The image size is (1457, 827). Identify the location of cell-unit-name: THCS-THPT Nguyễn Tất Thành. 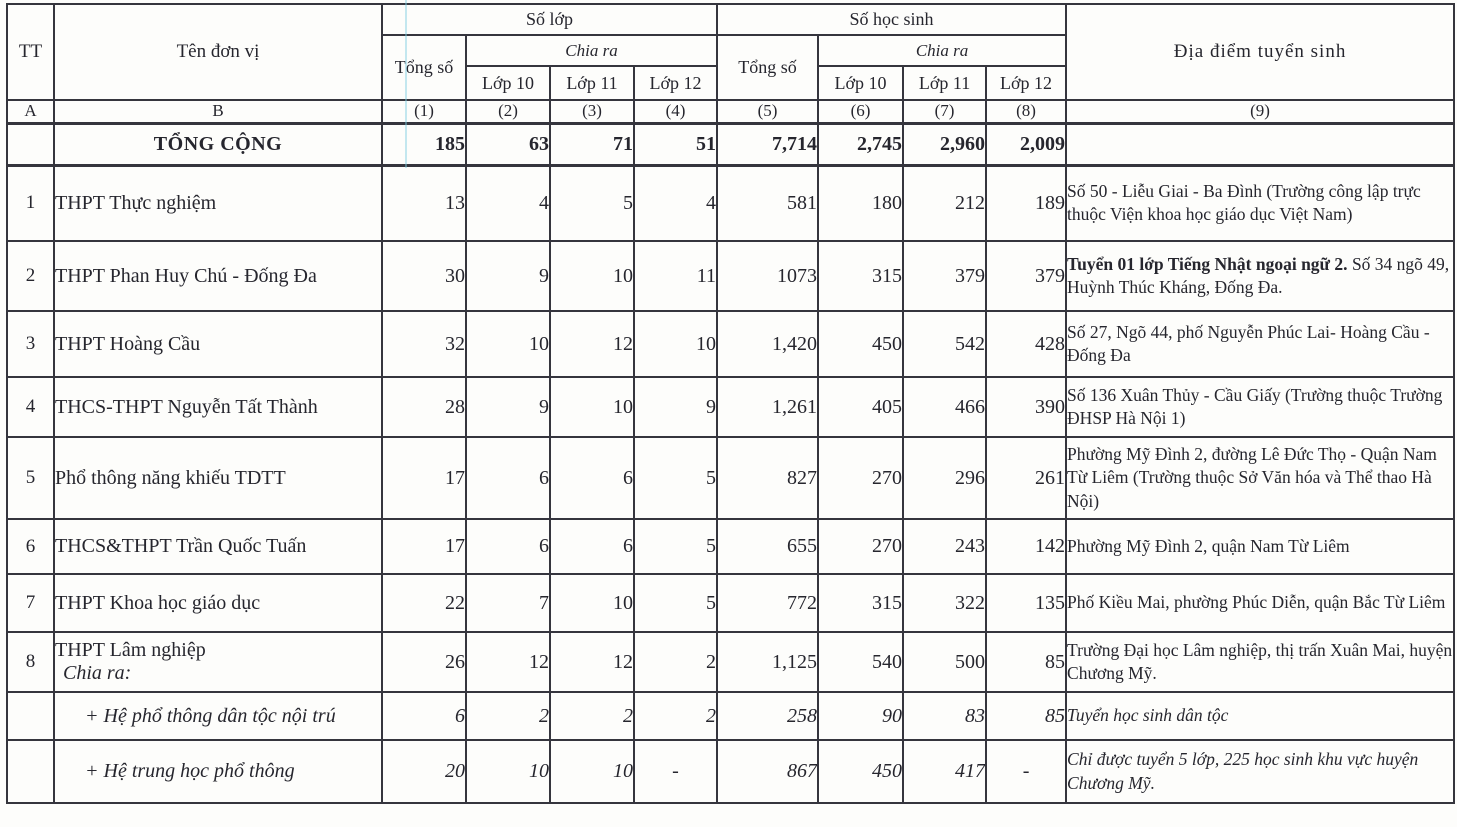
(218, 407).